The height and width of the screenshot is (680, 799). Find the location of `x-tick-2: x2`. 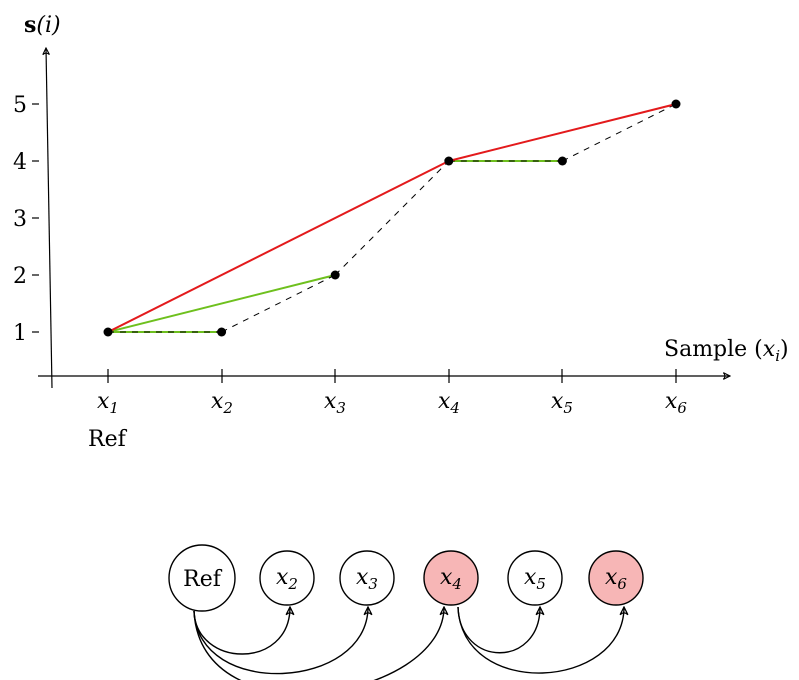

x-tick-2: x2 is located at coordinates (222, 393).